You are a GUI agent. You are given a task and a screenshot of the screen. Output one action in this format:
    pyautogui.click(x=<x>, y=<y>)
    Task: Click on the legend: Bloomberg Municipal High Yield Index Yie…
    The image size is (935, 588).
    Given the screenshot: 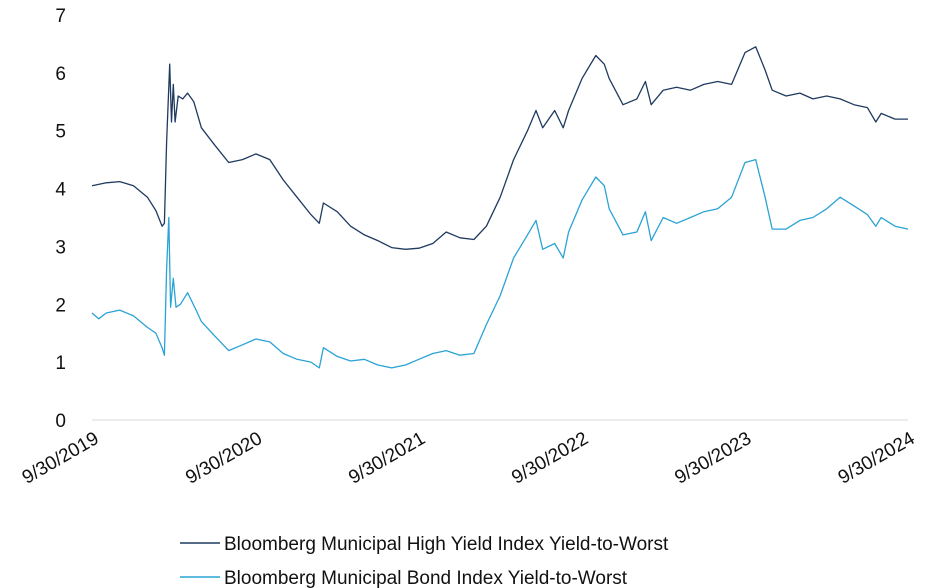 What is the action you would take?
    pyautogui.click(x=424, y=561)
    